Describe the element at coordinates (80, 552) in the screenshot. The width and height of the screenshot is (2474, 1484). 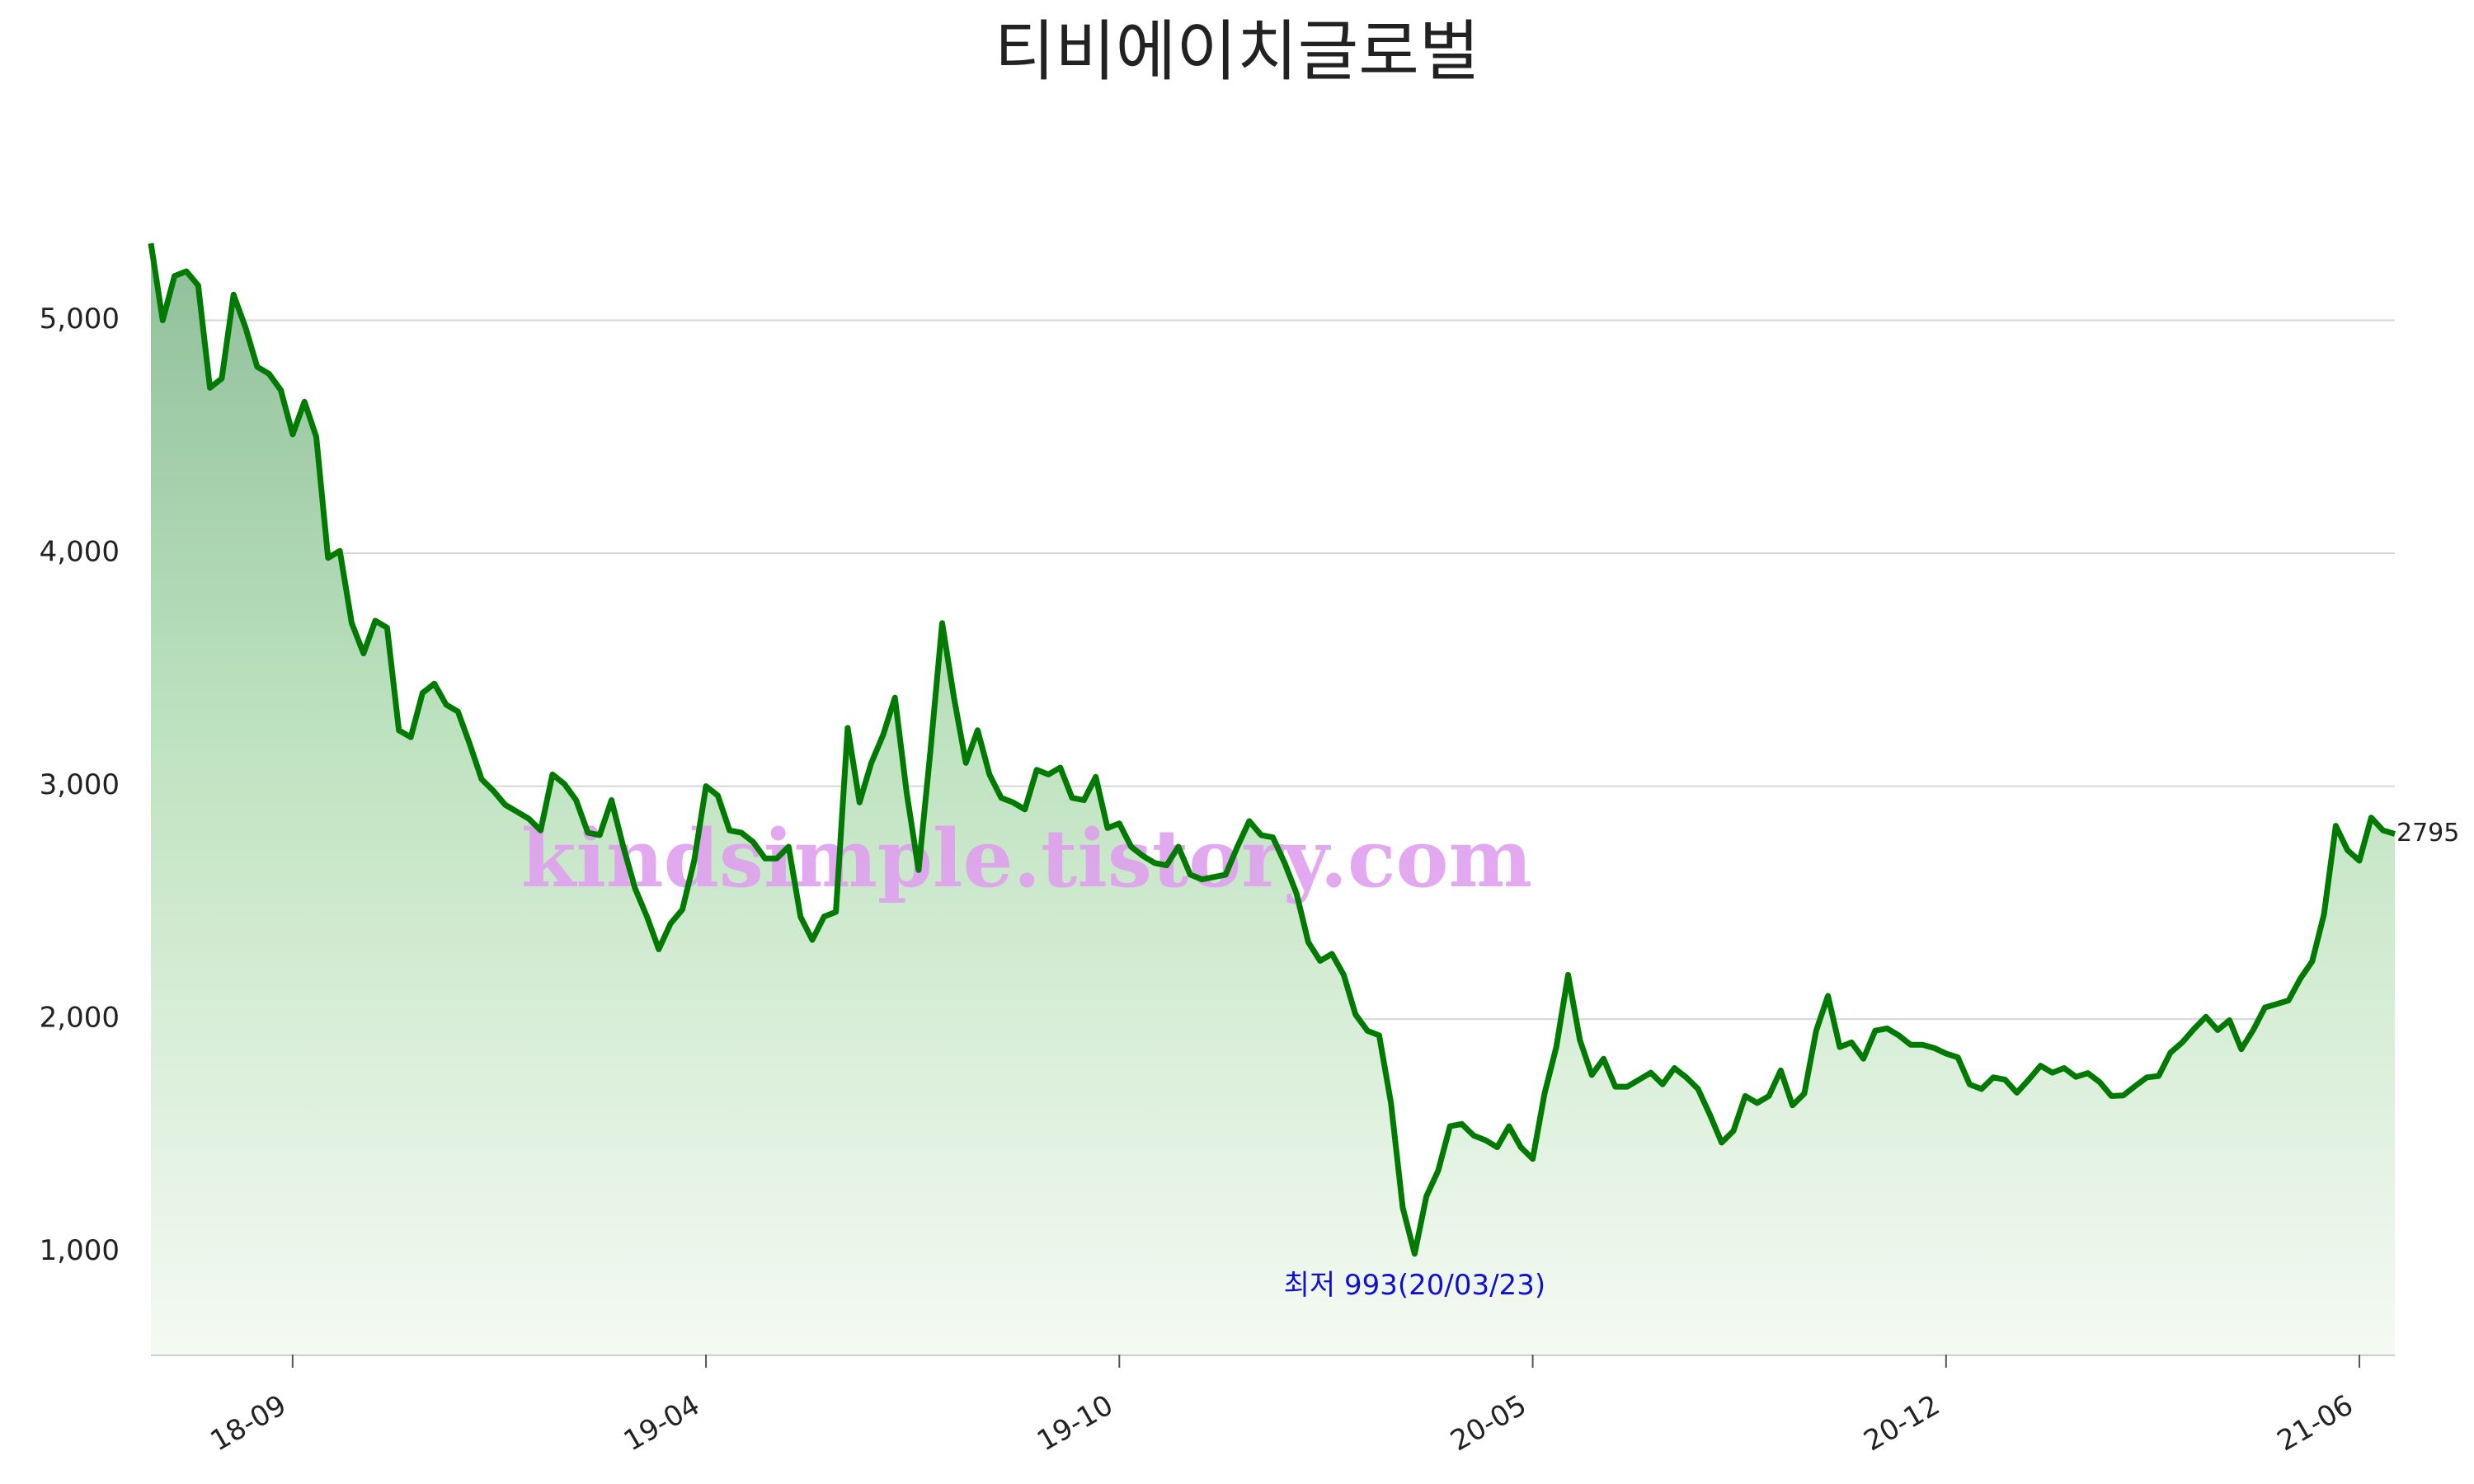
I see `y-tick-label: 4,000` at that location.